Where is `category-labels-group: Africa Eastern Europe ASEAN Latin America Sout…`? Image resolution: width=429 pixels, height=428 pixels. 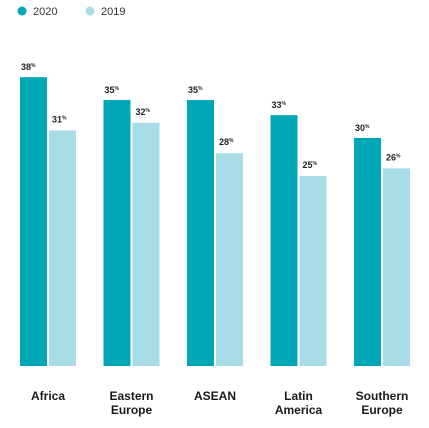
category-labels-group: Africa Eastern Europe ASEAN Latin America Sout… is located at coordinates (219, 403).